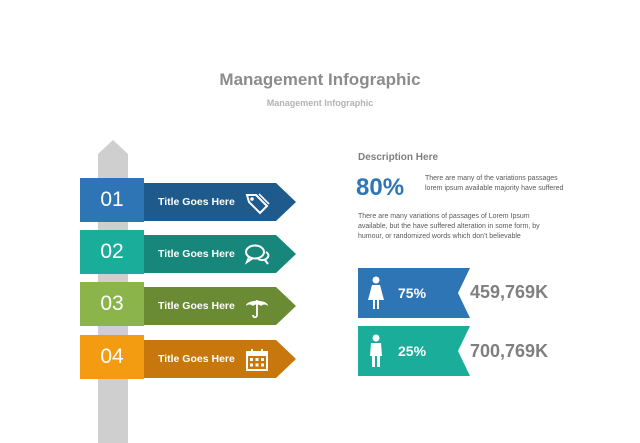 This screenshot has width=640, height=443. I want to click on big-percentage: 80%, so click(380, 187).